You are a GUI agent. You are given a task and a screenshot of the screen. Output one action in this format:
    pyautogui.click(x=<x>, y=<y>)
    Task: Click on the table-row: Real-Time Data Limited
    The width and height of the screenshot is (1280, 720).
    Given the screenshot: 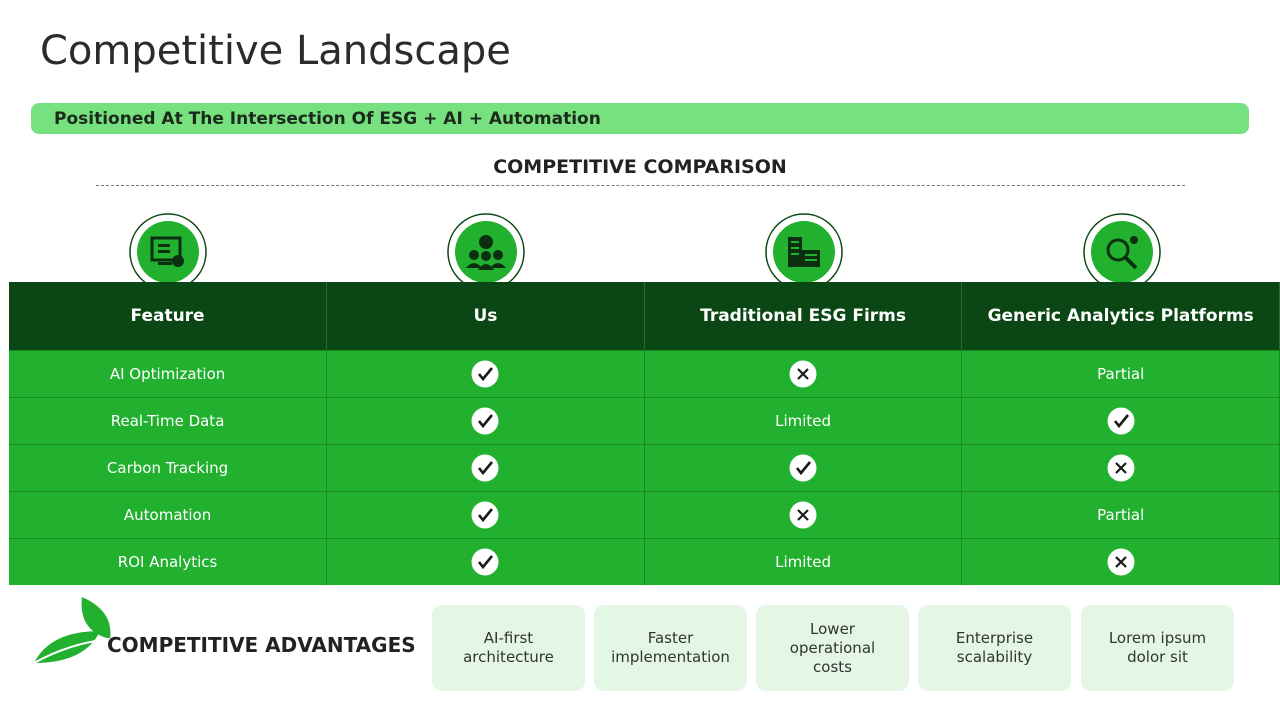 What is the action you would take?
    pyautogui.click(x=644, y=421)
    